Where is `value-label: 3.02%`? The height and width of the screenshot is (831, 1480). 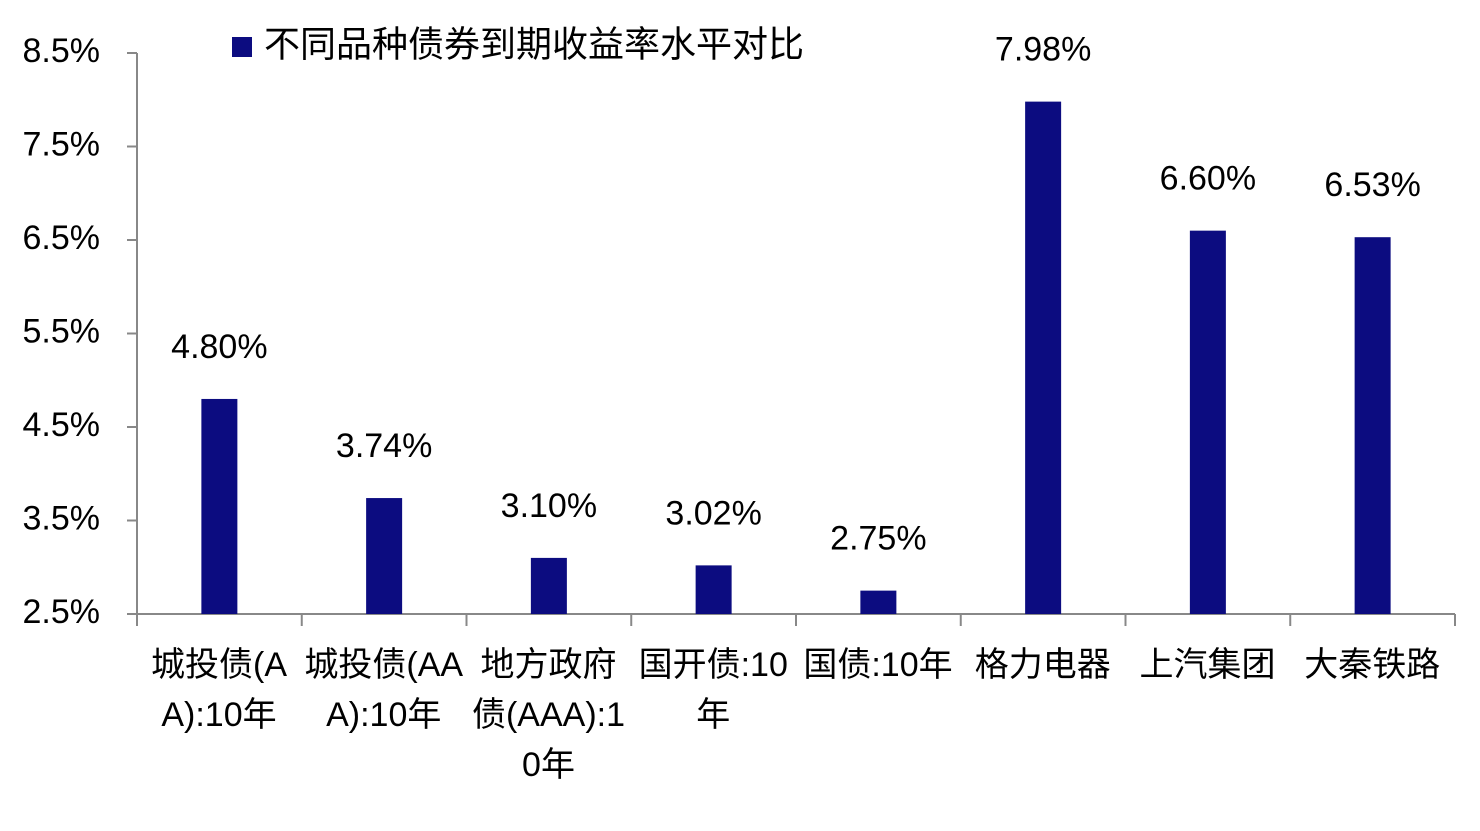 value-label: 3.02% is located at coordinates (713, 513).